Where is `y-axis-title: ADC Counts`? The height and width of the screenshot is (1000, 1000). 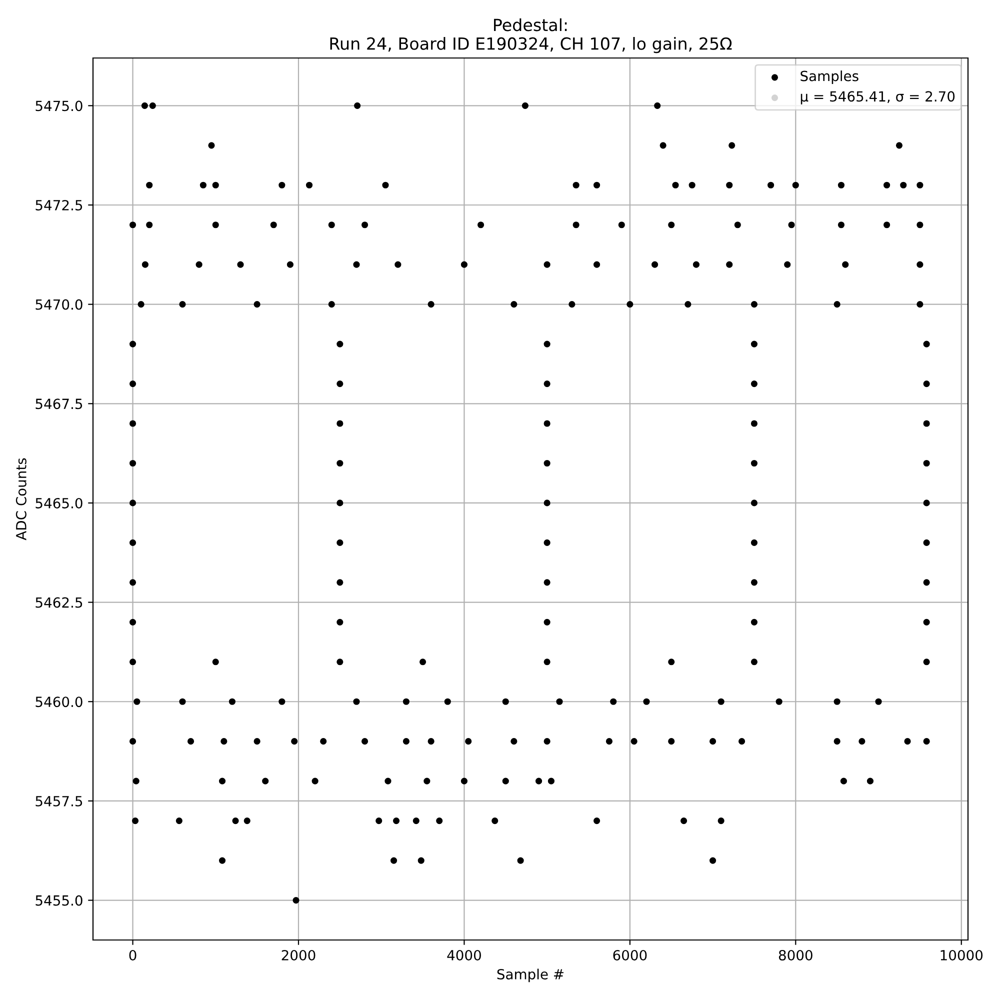
y-axis-title: ADC Counts is located at coordinates (21, 499).